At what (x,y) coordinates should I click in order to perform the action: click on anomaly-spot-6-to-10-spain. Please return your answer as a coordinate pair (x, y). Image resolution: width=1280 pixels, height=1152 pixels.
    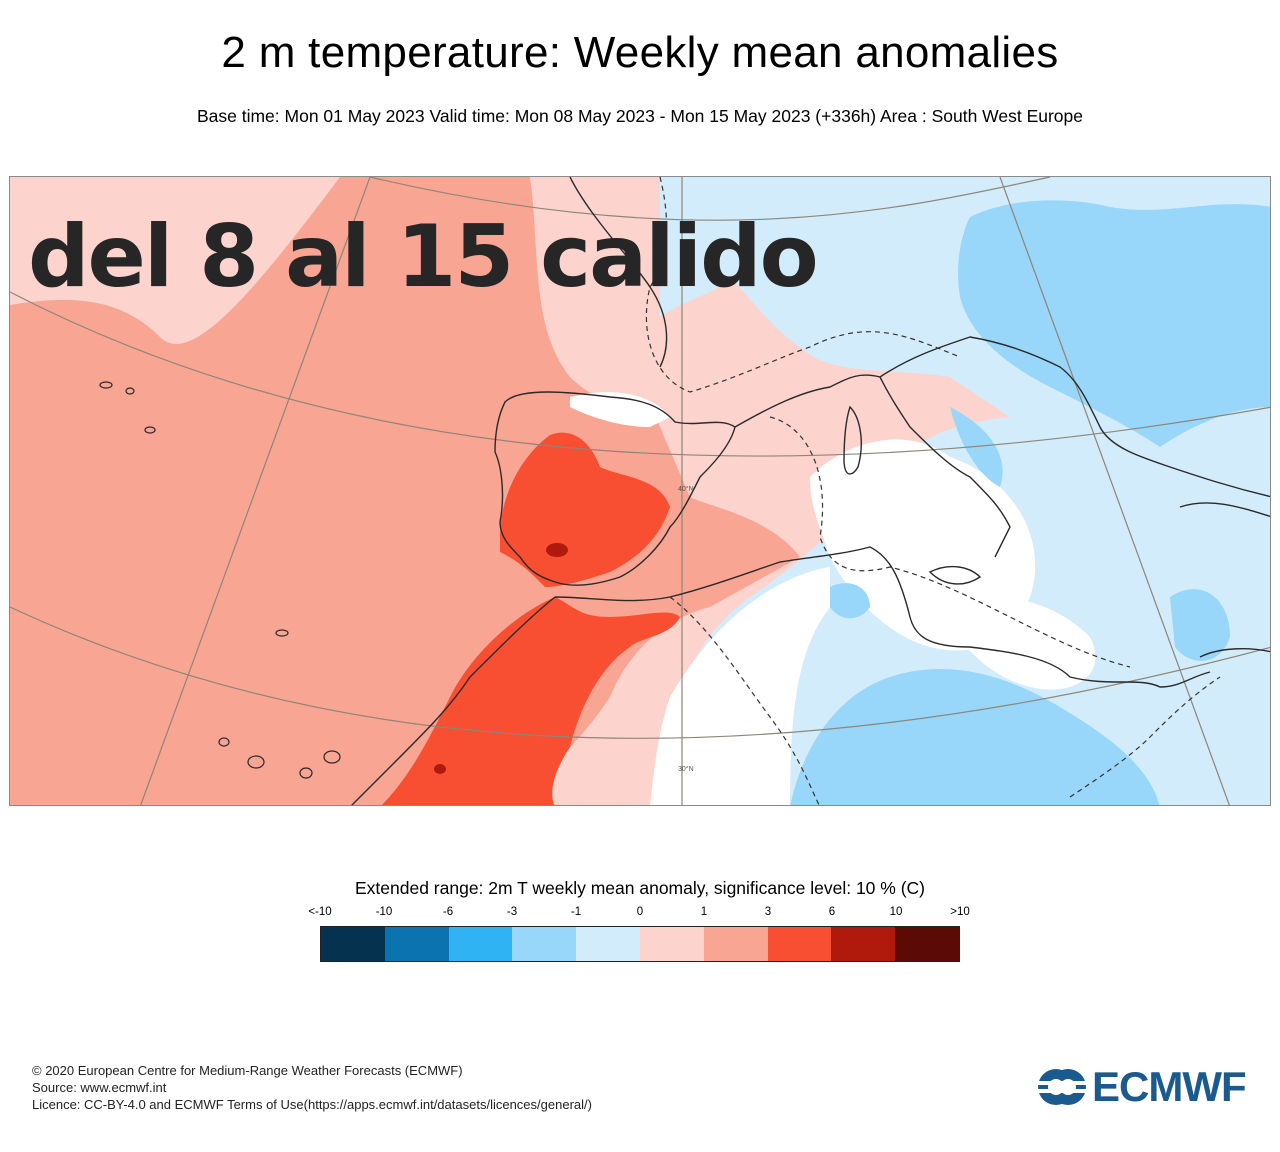
    Looking at the image, I should click on (557, 550).